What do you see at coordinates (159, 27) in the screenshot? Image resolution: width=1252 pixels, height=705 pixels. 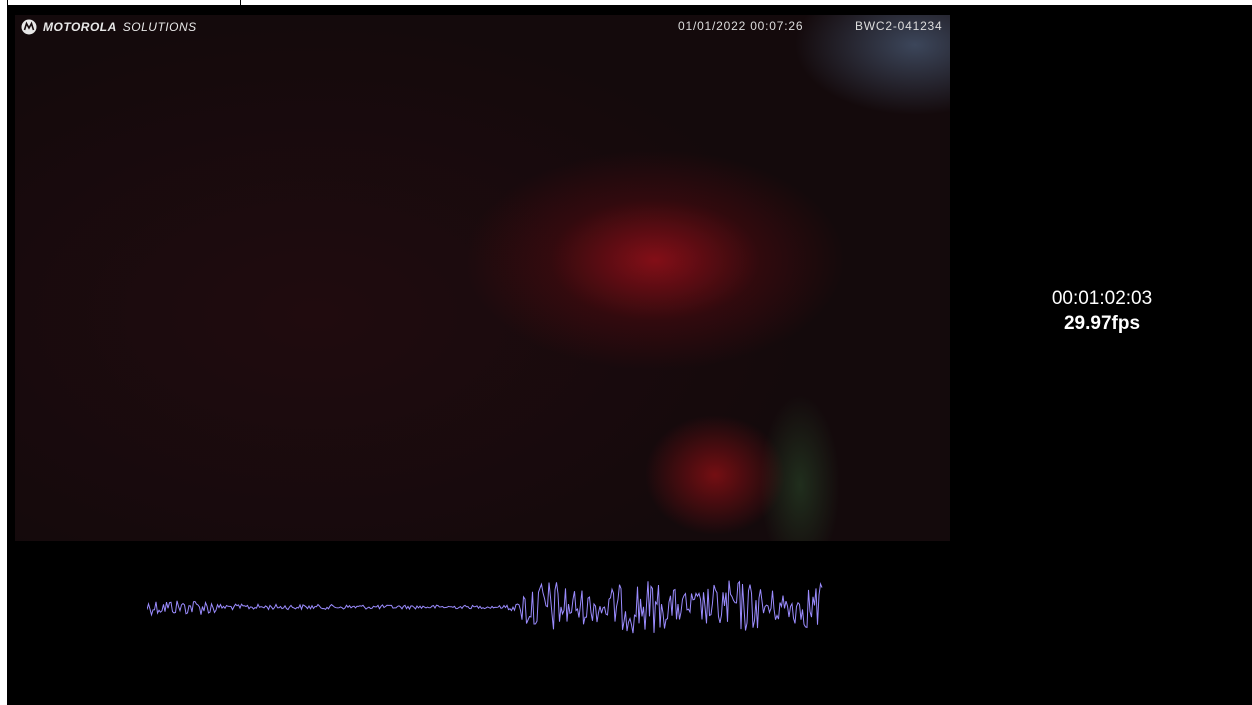 I see `brand-suffix: SOLUTIONS` at bounding box center [159, 27].